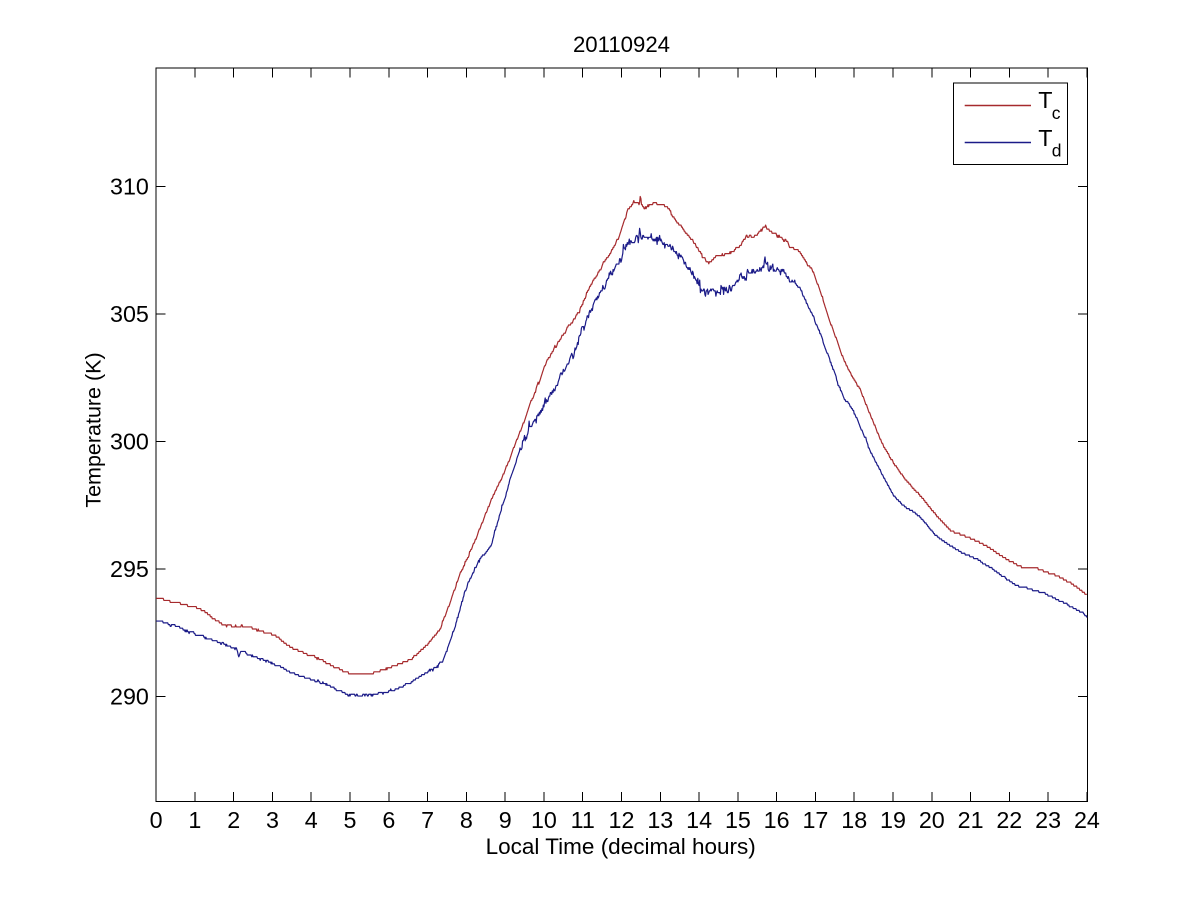 The width and height of the screenshot is (1201, 905). Describe the element at coordinates (544, 820) in the screenshot. I see `svg-text: 10` at that location.